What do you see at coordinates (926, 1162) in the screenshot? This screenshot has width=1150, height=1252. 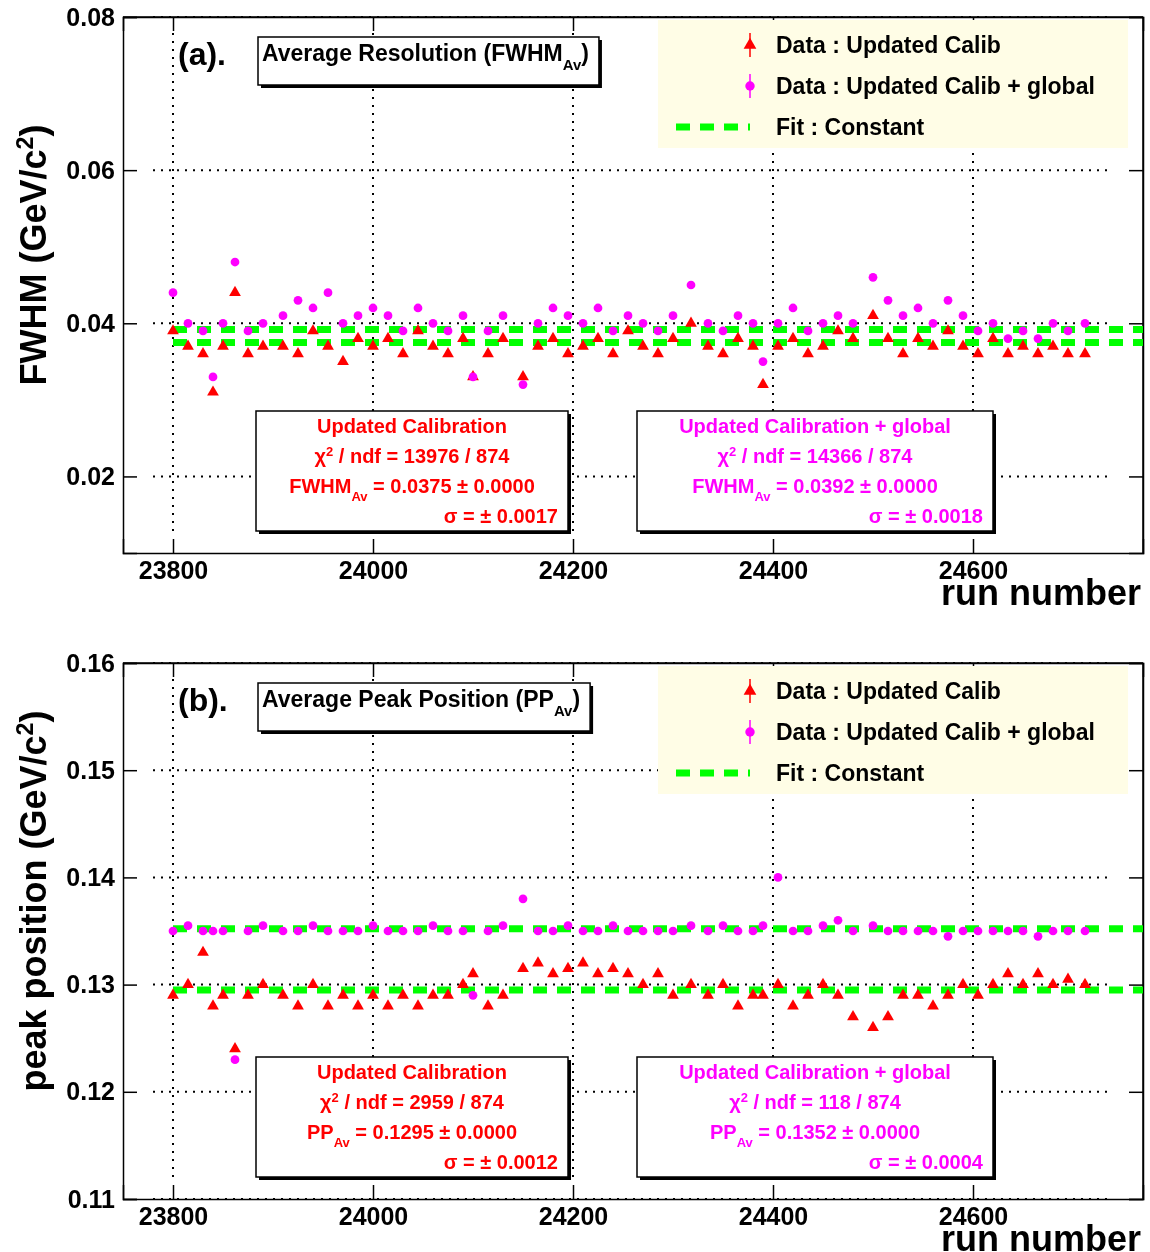 I see `annotation: σ = ± 0.0004` at bounding box center [926, 1162].